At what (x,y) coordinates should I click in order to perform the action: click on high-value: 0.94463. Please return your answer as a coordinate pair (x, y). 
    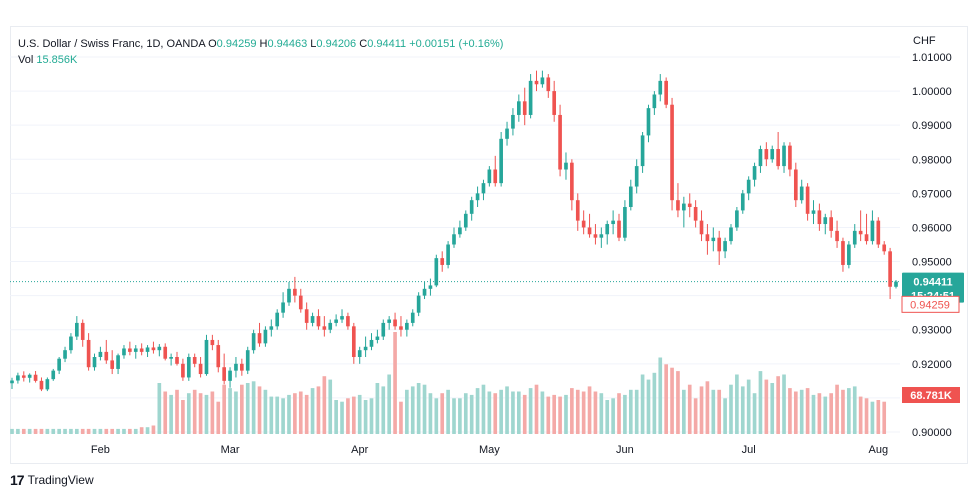
    Looking at the image, I should click on (287, 44).